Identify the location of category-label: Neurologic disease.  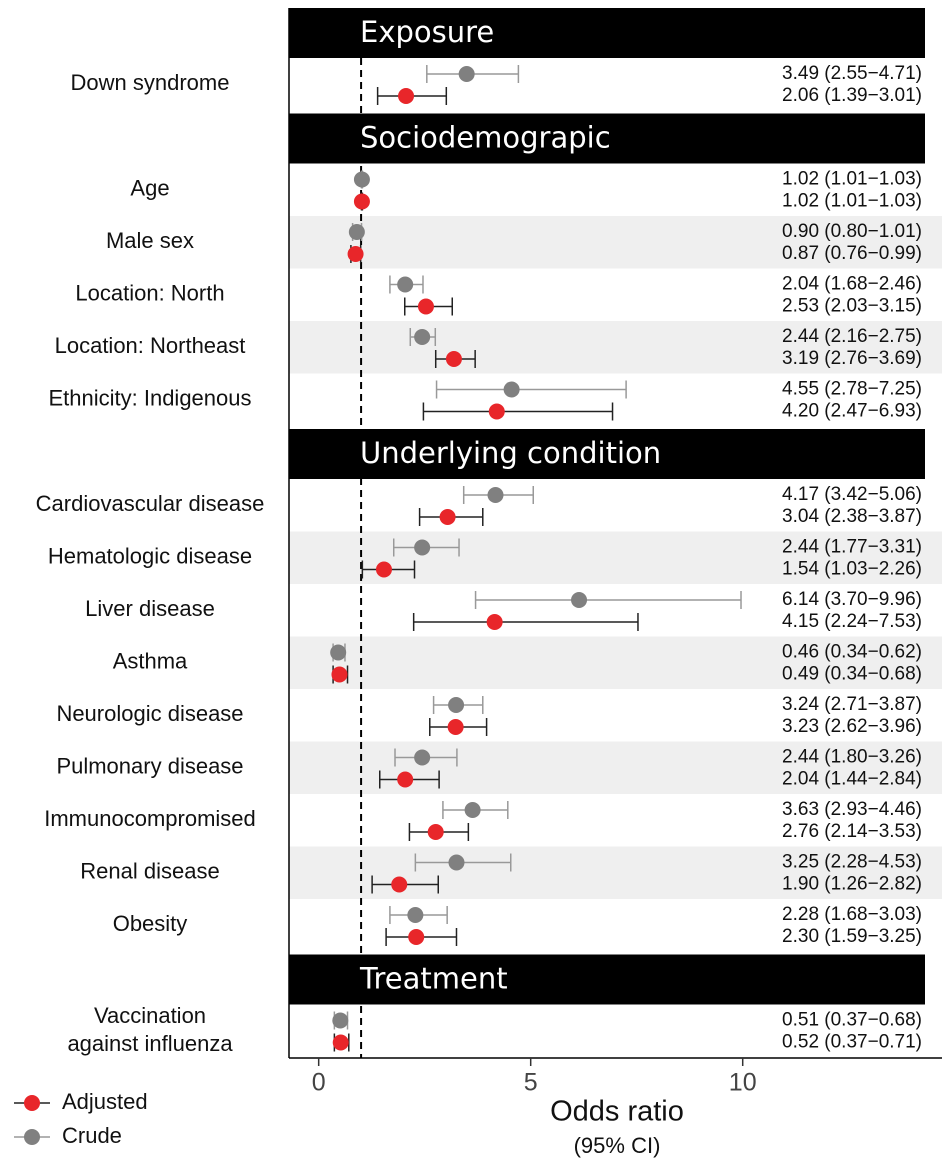
(149, 713).